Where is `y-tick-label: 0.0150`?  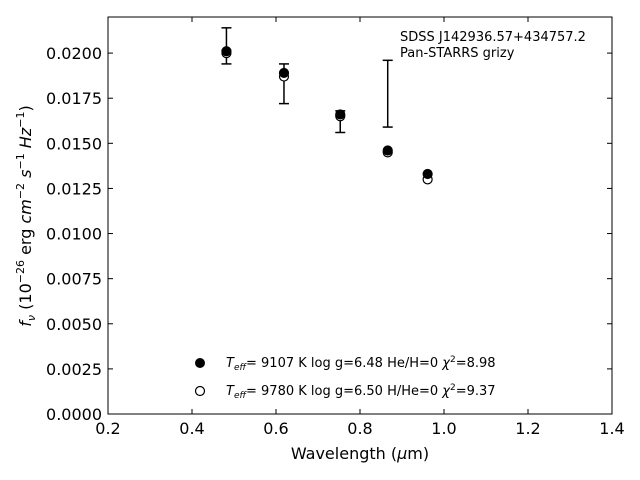
y-tick-label: 0.0150 is located at coordinates (74, 143).